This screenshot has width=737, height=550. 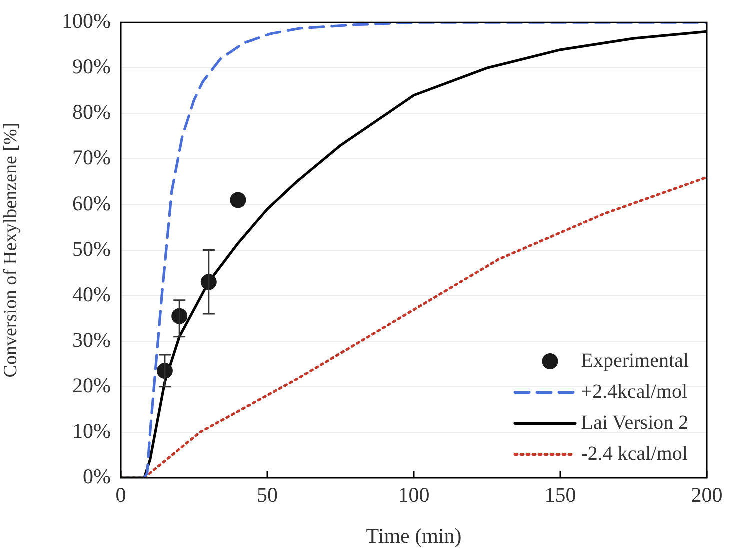 What do you see at coordinates (91, 203) in the screenshot?
I see `y-tick-label: 60%` at bounding box center [91, 203].